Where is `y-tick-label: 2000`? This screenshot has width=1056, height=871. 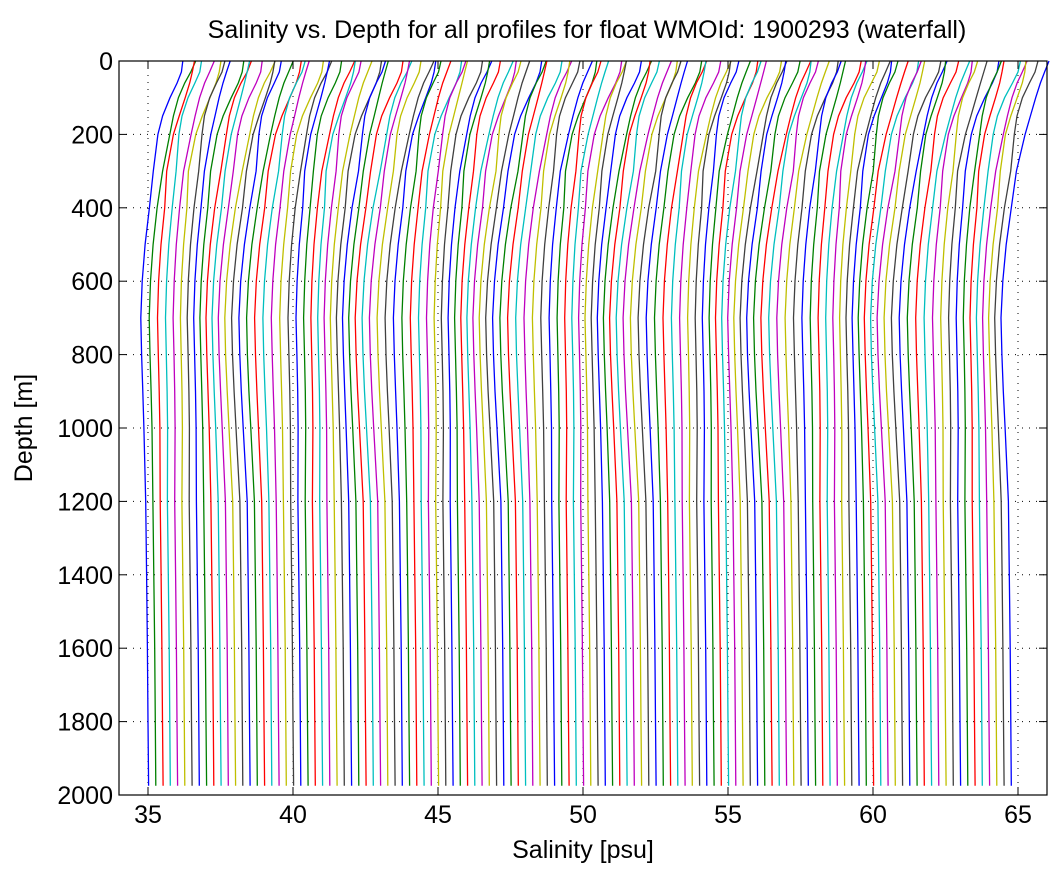 y-tick-label: 2000 is located at coordinates (85, 796).